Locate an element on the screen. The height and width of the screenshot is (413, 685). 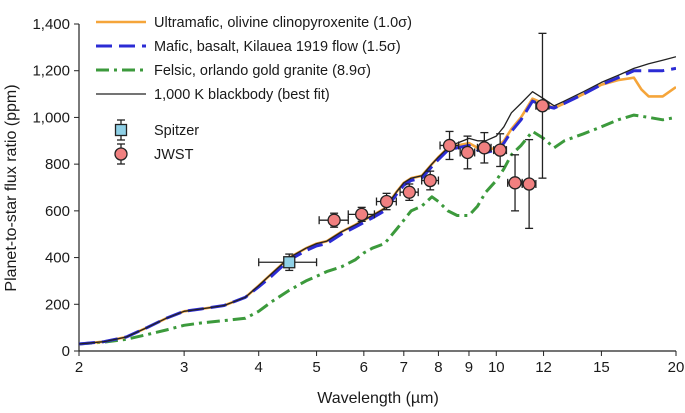
x-axis-title: Wavelength (µm) is located at coordinates (378, 398).